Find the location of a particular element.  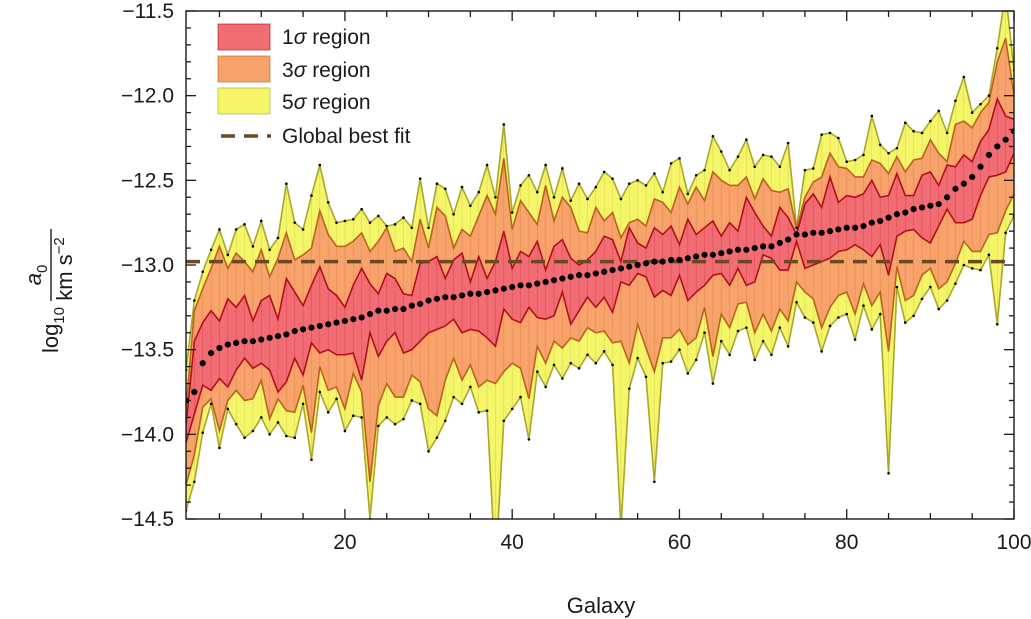

x-tick-label: 60 is located at coordinates (679, 542).